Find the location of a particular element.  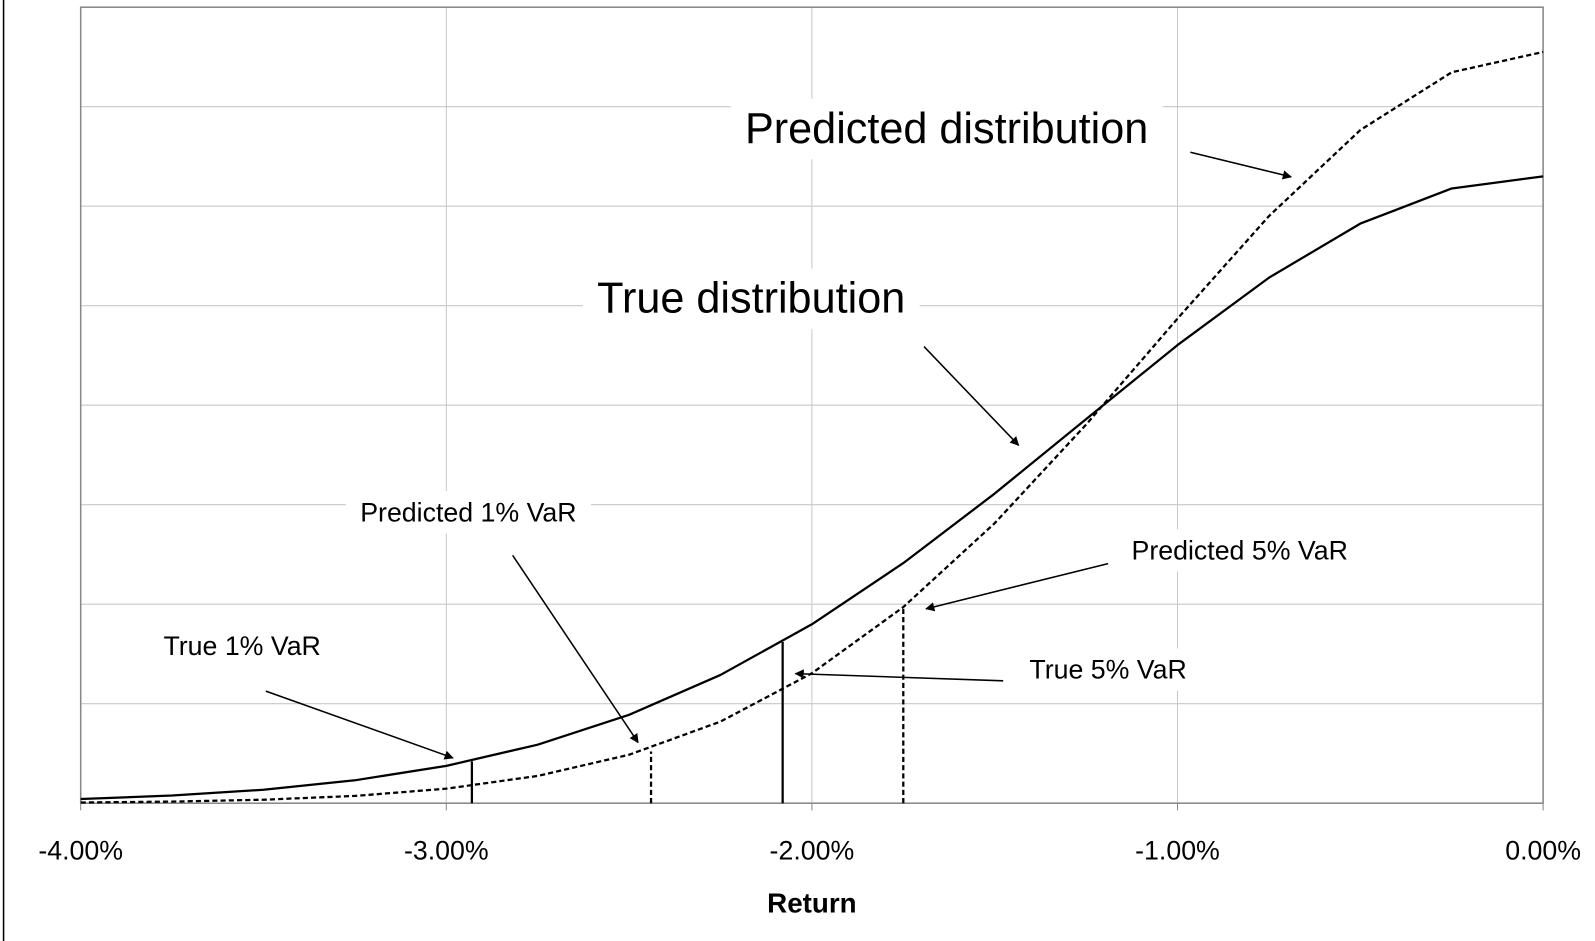

x-tick-label: -3.00% is located at coordinates (446, 851).